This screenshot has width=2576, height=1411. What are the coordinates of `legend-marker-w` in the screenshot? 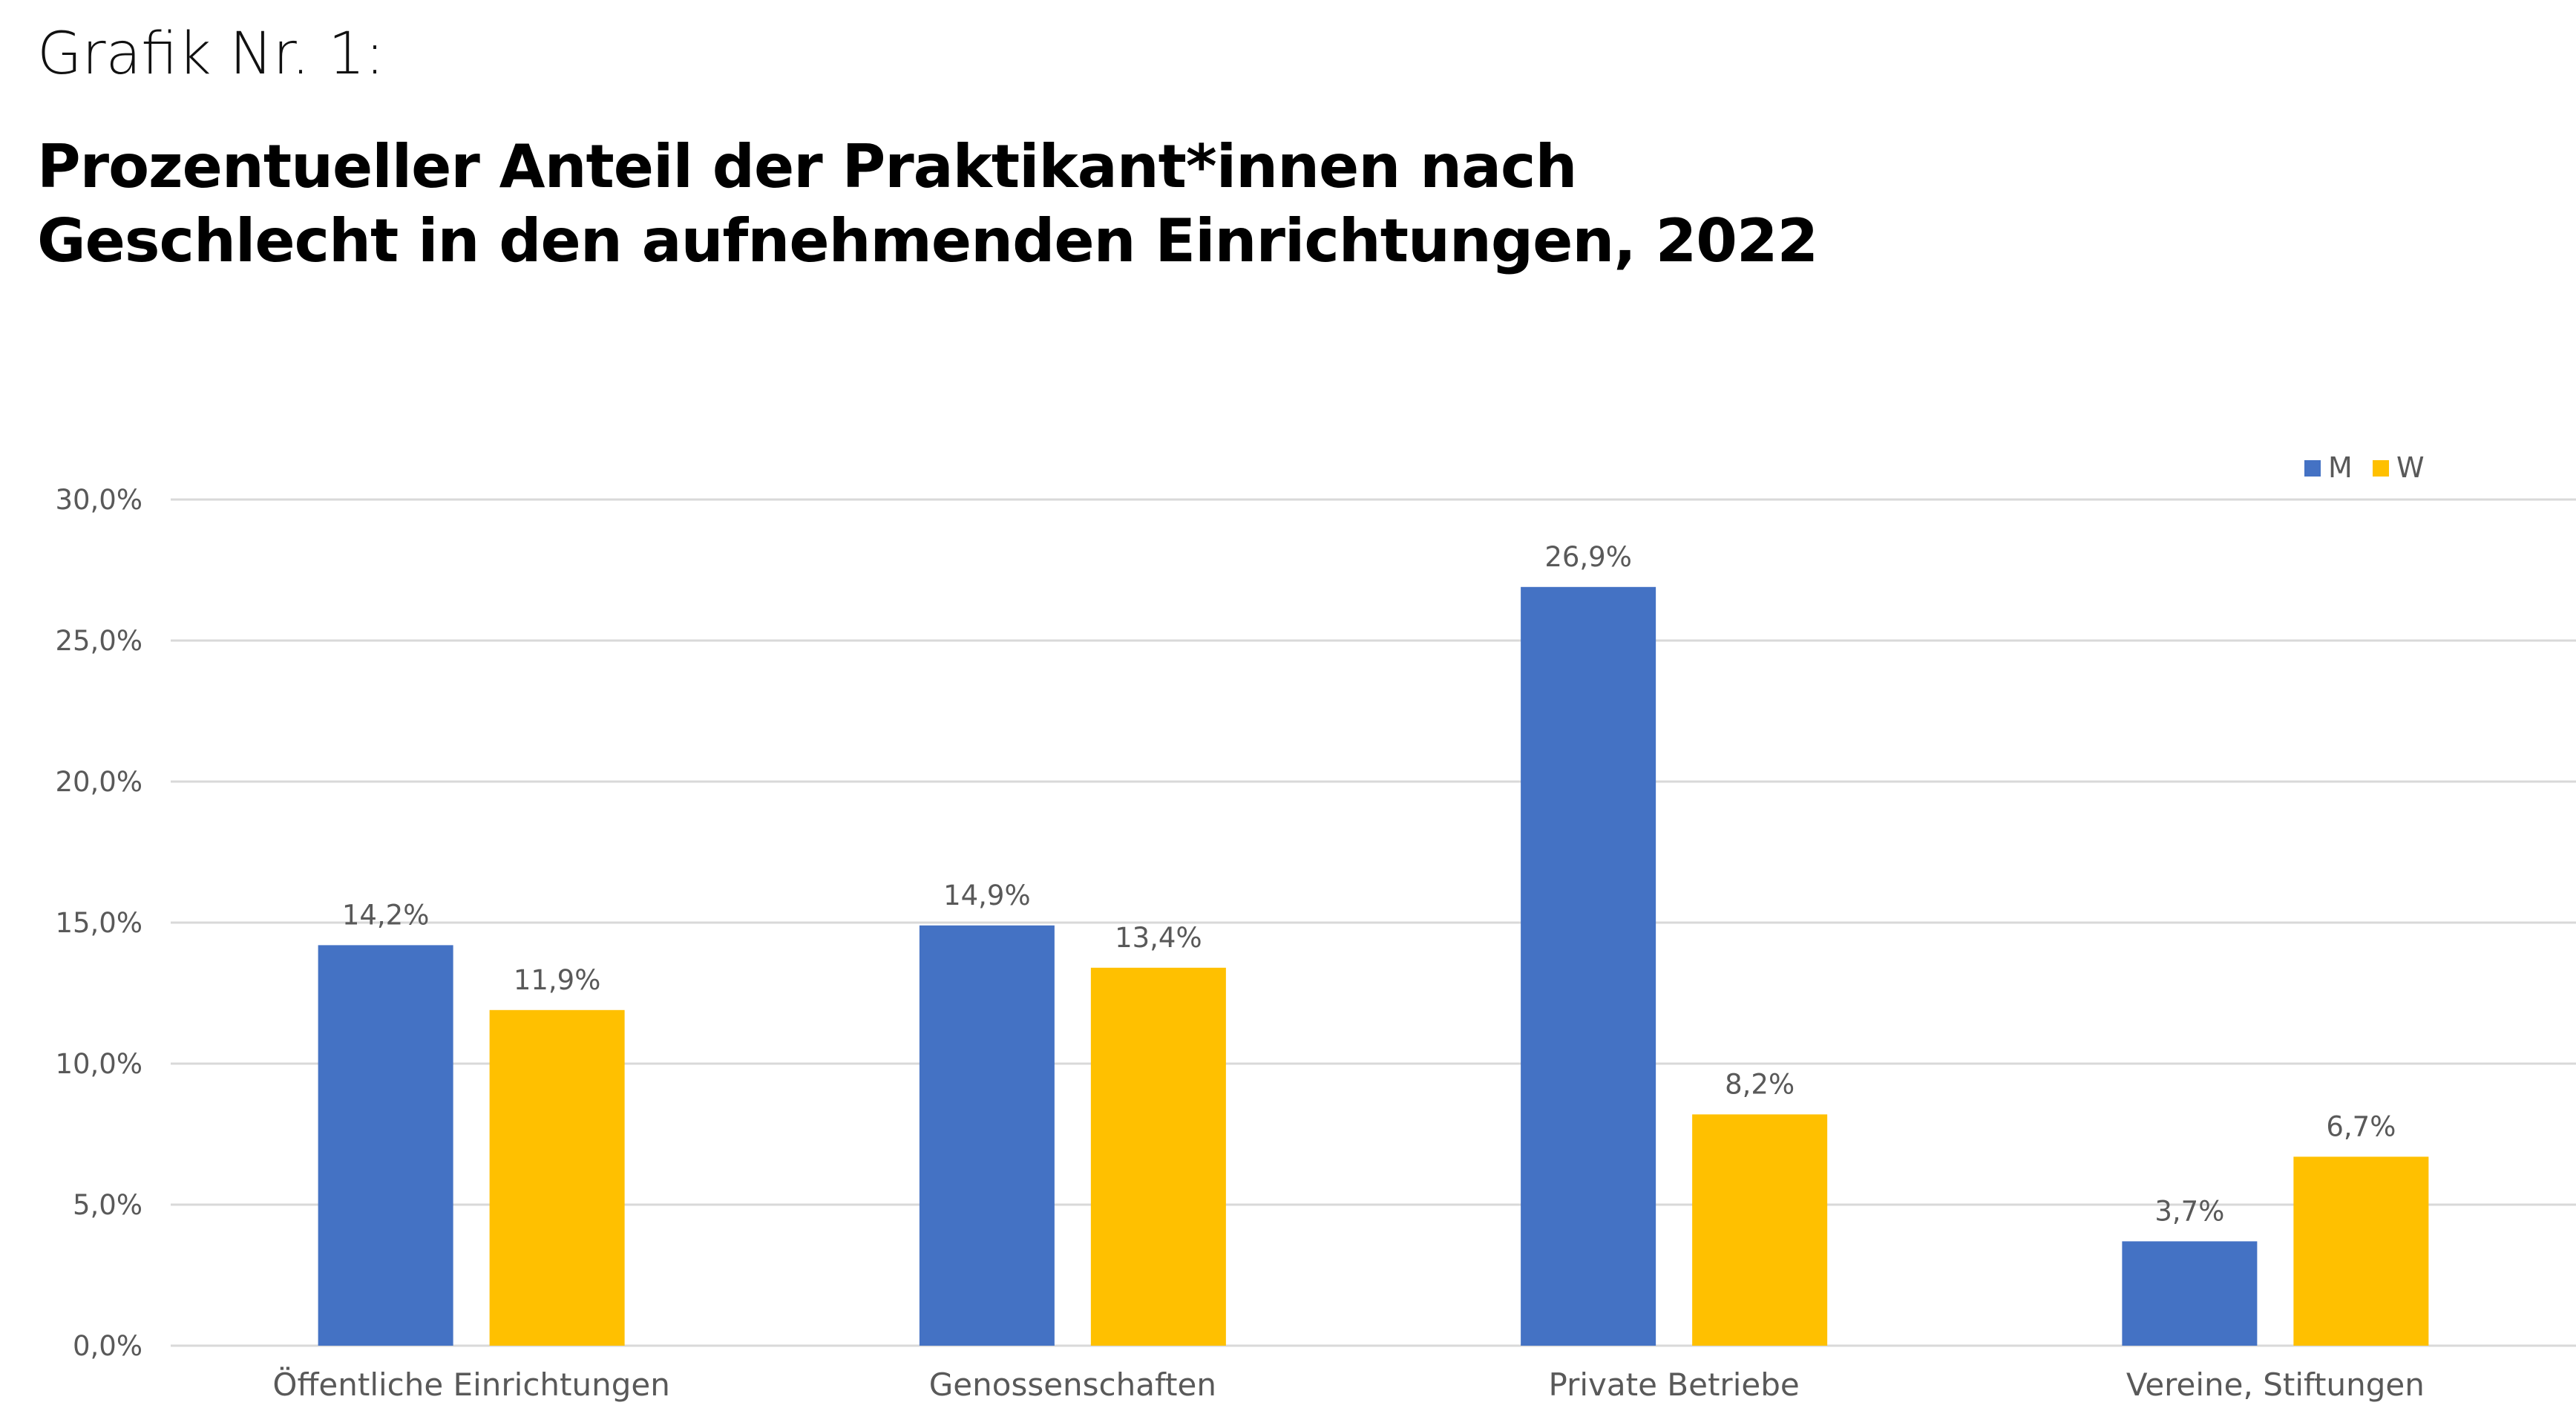 It's located at (2381, 468).